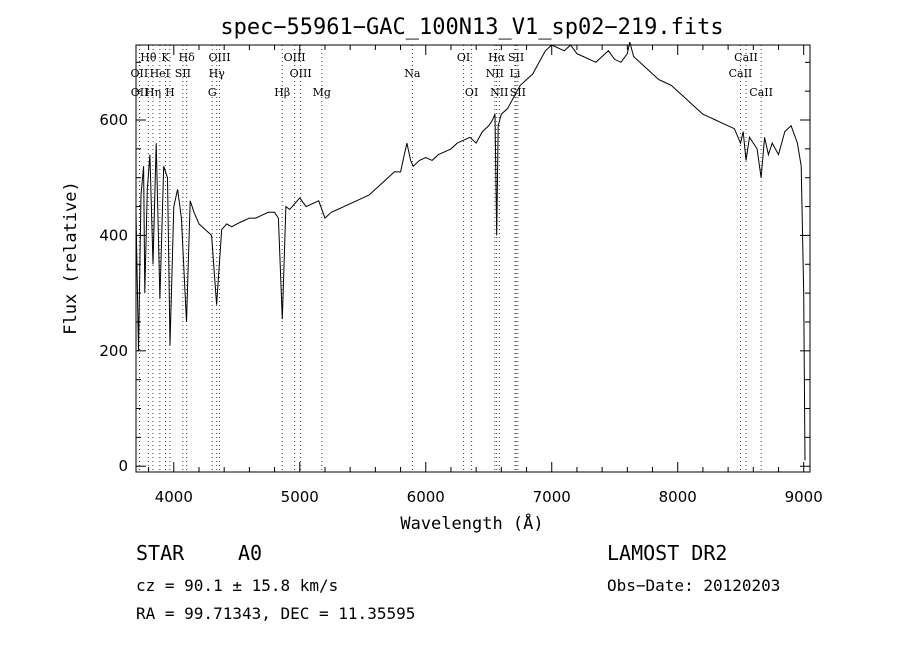 The width and height of the screenshot is (900, 650). What do you see at coordinates (471, 523) in the screenshot?
I see `x-axis-label: Wavelength (Å)` at bounding box center [471, 523].